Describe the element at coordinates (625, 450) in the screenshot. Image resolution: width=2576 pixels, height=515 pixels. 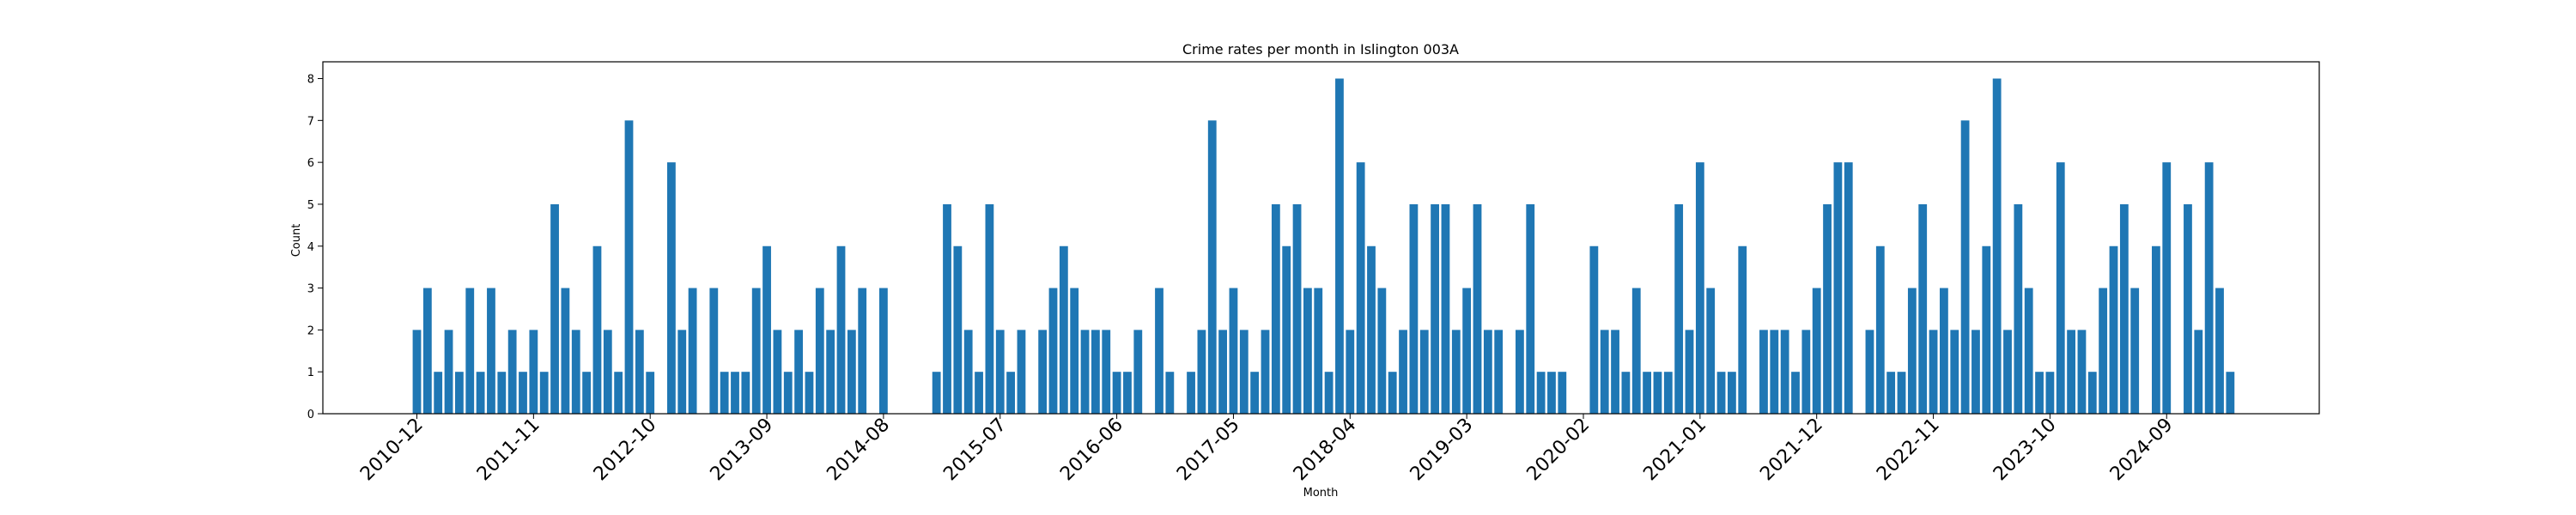
I see `x-tick-label: 2012-10` at that location.